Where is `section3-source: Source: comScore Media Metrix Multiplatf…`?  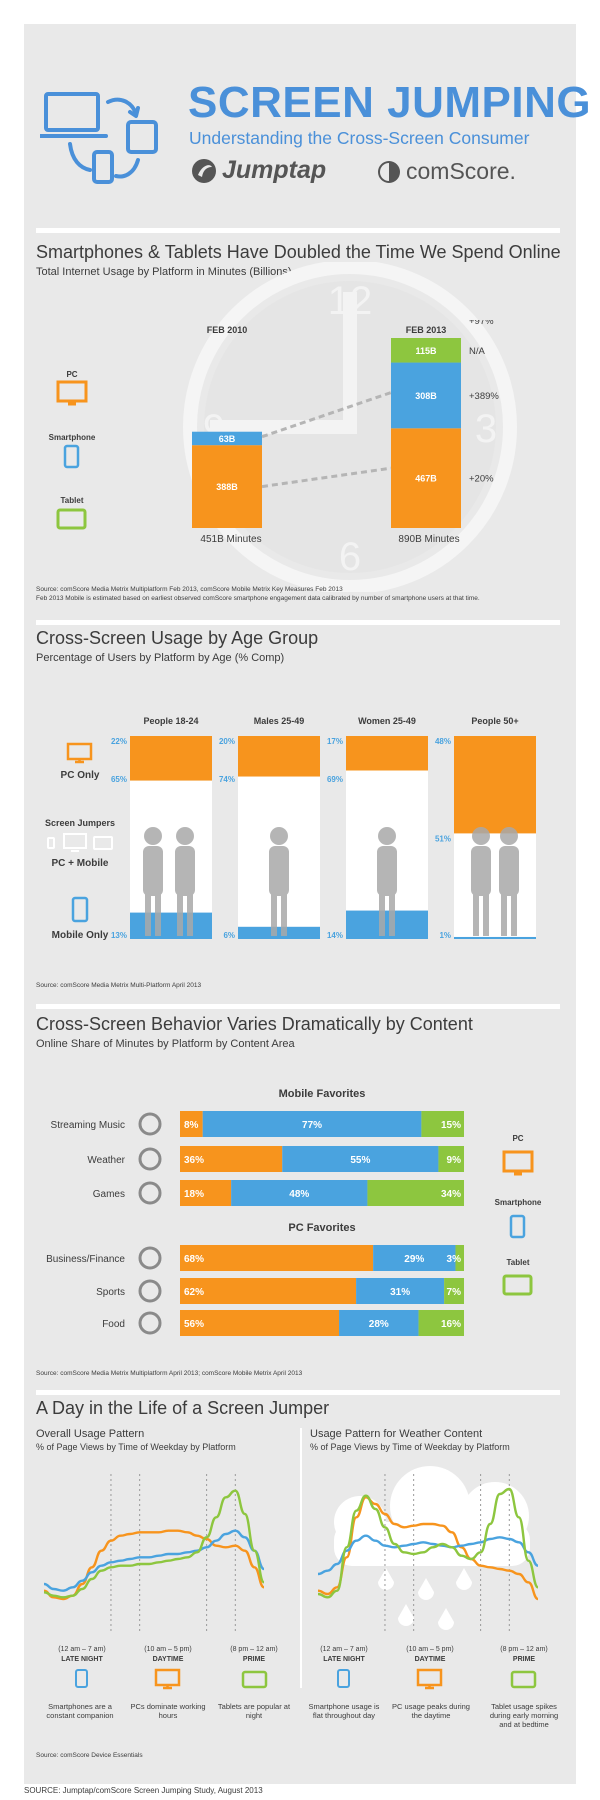
section3-source: Source: comScore Media Metrix Multiplatf… is located at coordinates (169, 1373).